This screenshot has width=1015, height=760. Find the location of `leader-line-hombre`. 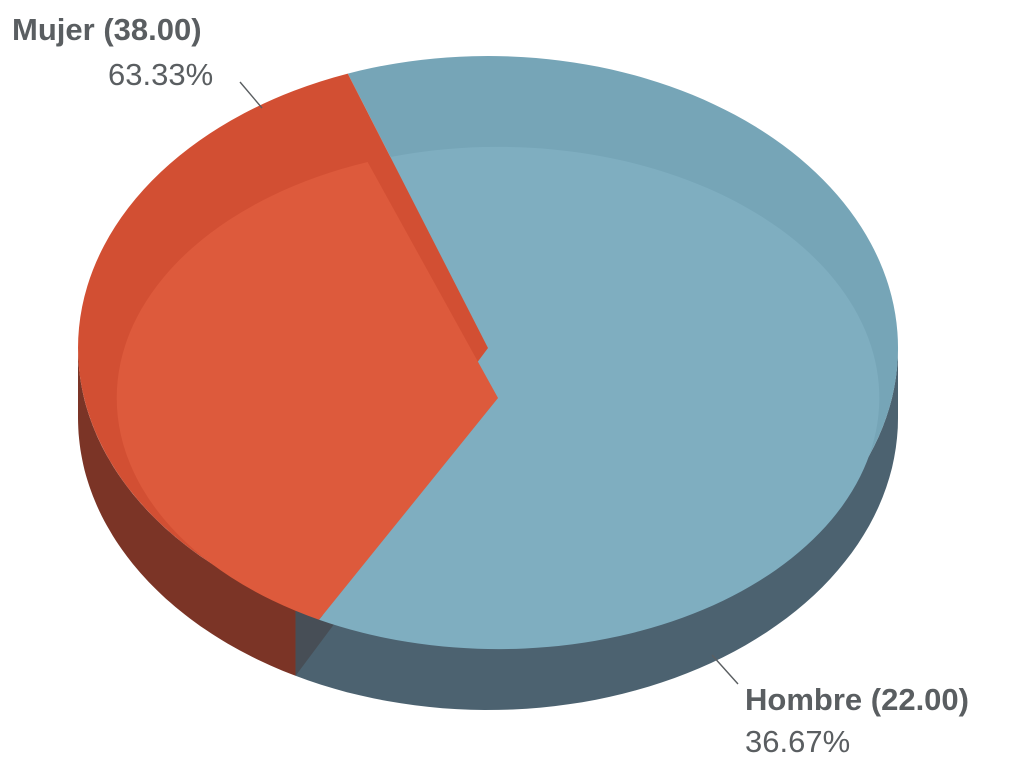

leader-line-hombre is located at coordinates (725, 669).